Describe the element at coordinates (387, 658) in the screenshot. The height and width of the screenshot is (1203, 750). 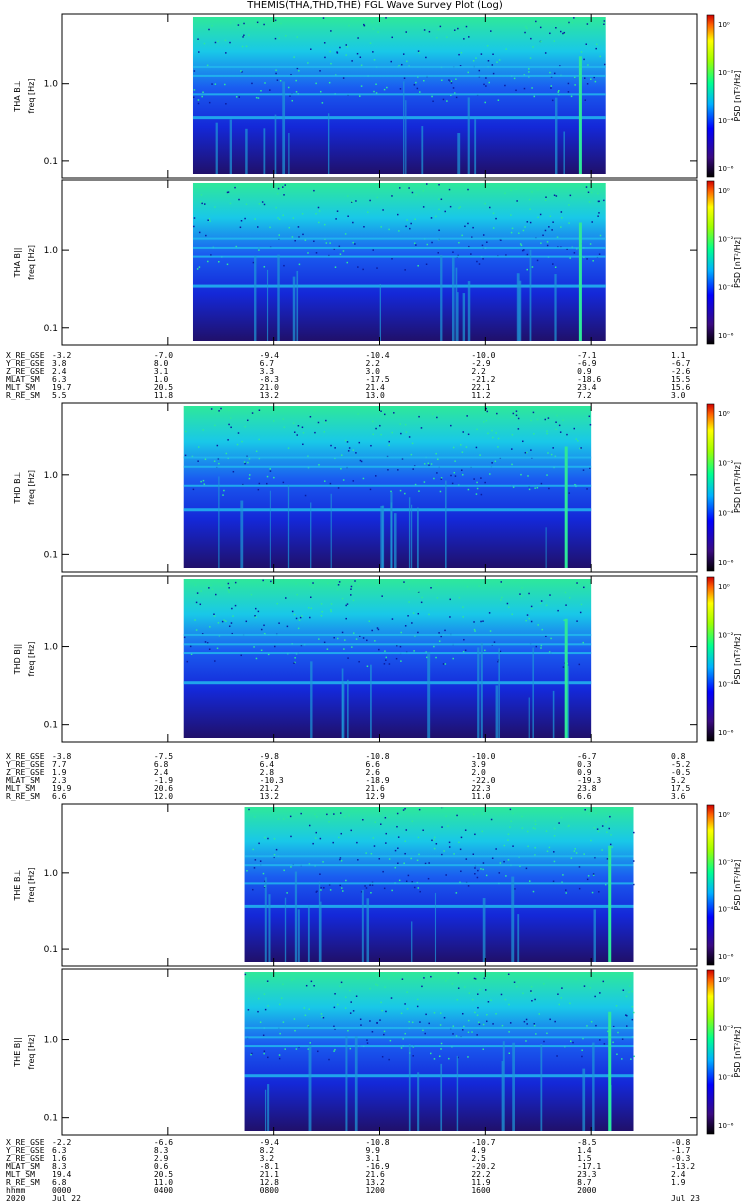
I see `spectrogram-fill` at that location.